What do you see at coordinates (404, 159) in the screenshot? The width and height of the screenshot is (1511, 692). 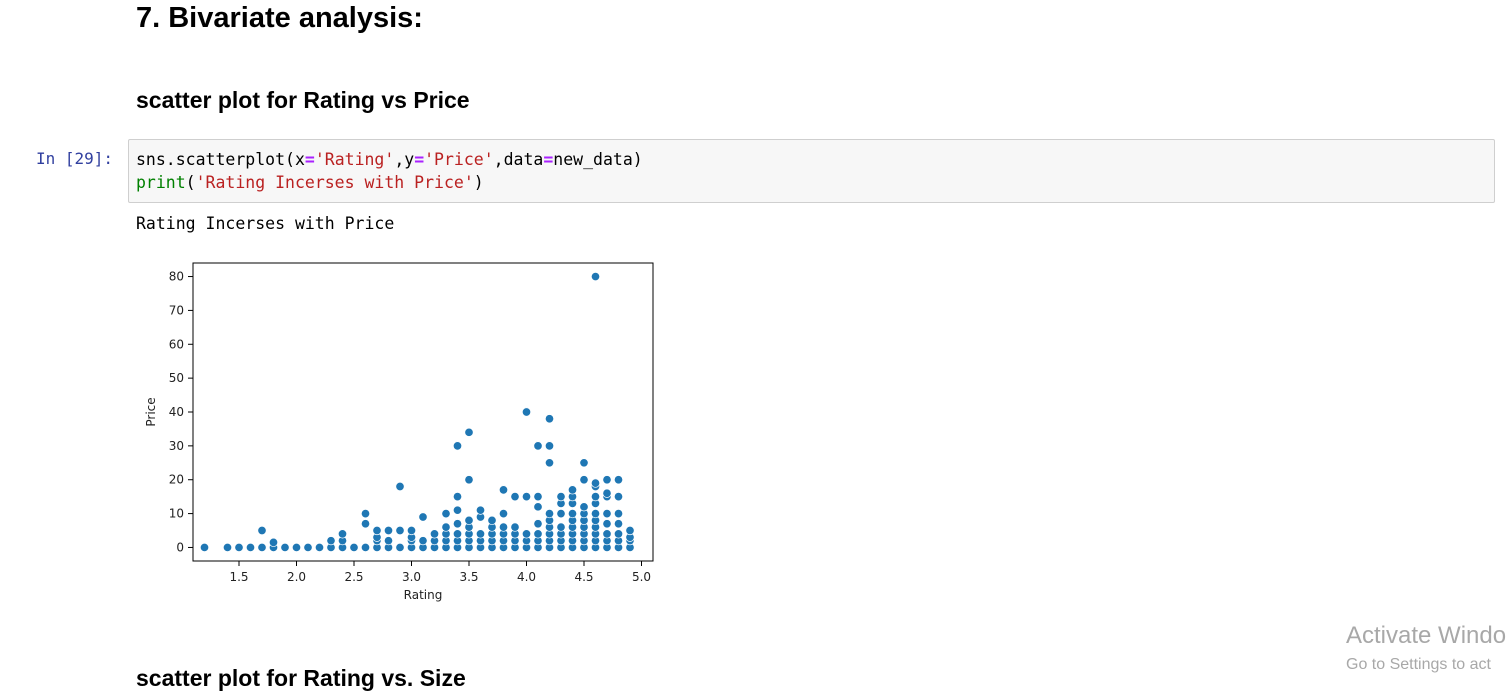 I see `code-token: ,y` at bounding box center [404, 159].